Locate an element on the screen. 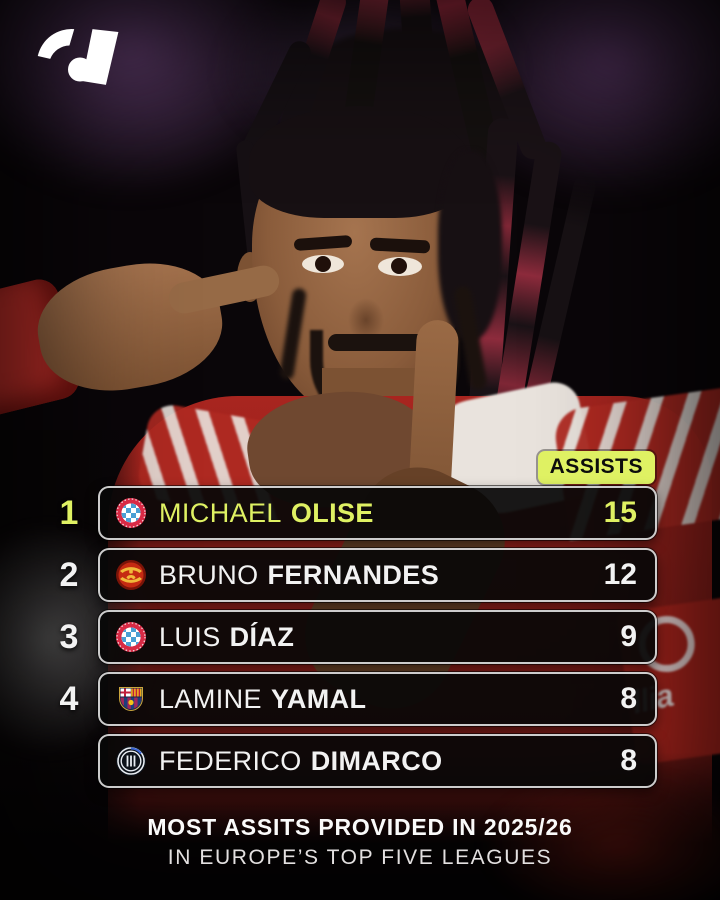 Image resolution: width=720 pixels, height=900 pixels. player-card: MICHAEL OLISE 15 is located at coordinates (377, 513).